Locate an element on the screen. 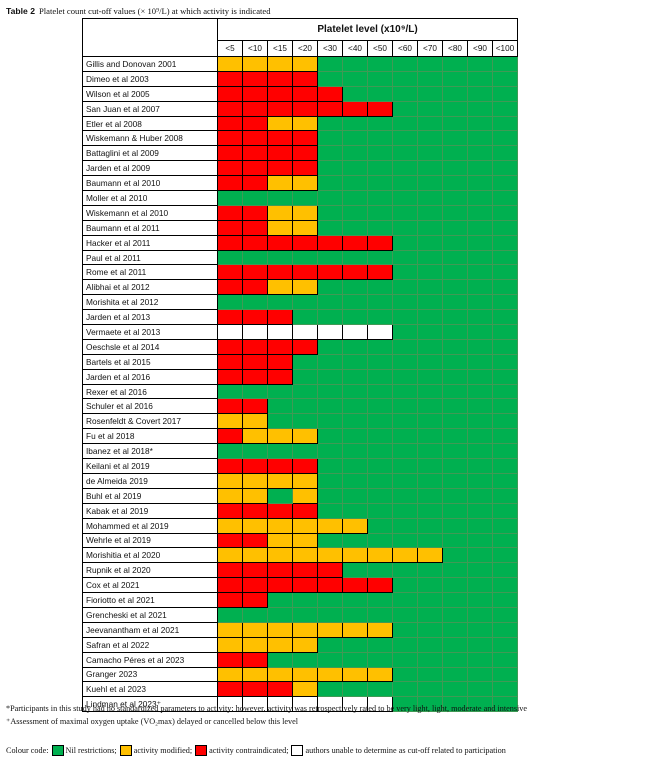  study-name: Buhl et al 2019 is located at coordinates (150, 495).